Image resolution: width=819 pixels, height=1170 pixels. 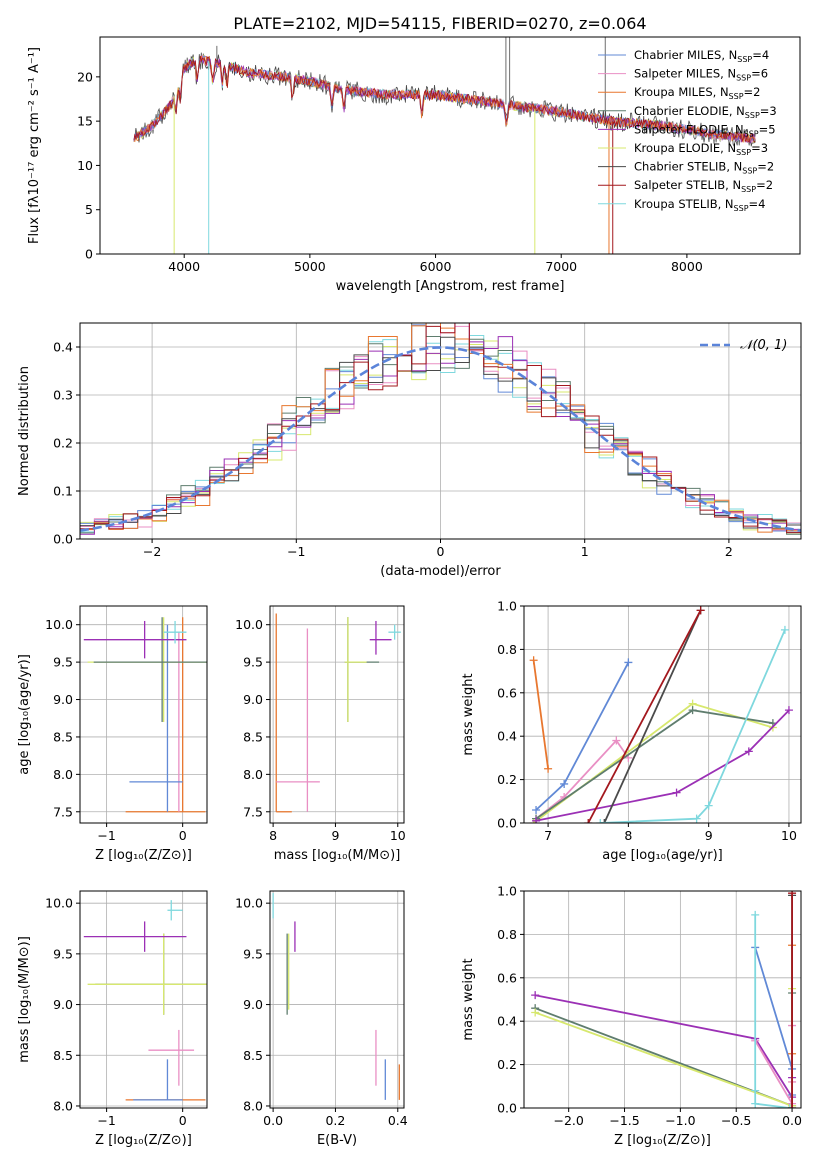 What do you see at coordinates (89, 209) in the screenshot?
I see `y-tick-label: 5` at bounding box center [89, 209].